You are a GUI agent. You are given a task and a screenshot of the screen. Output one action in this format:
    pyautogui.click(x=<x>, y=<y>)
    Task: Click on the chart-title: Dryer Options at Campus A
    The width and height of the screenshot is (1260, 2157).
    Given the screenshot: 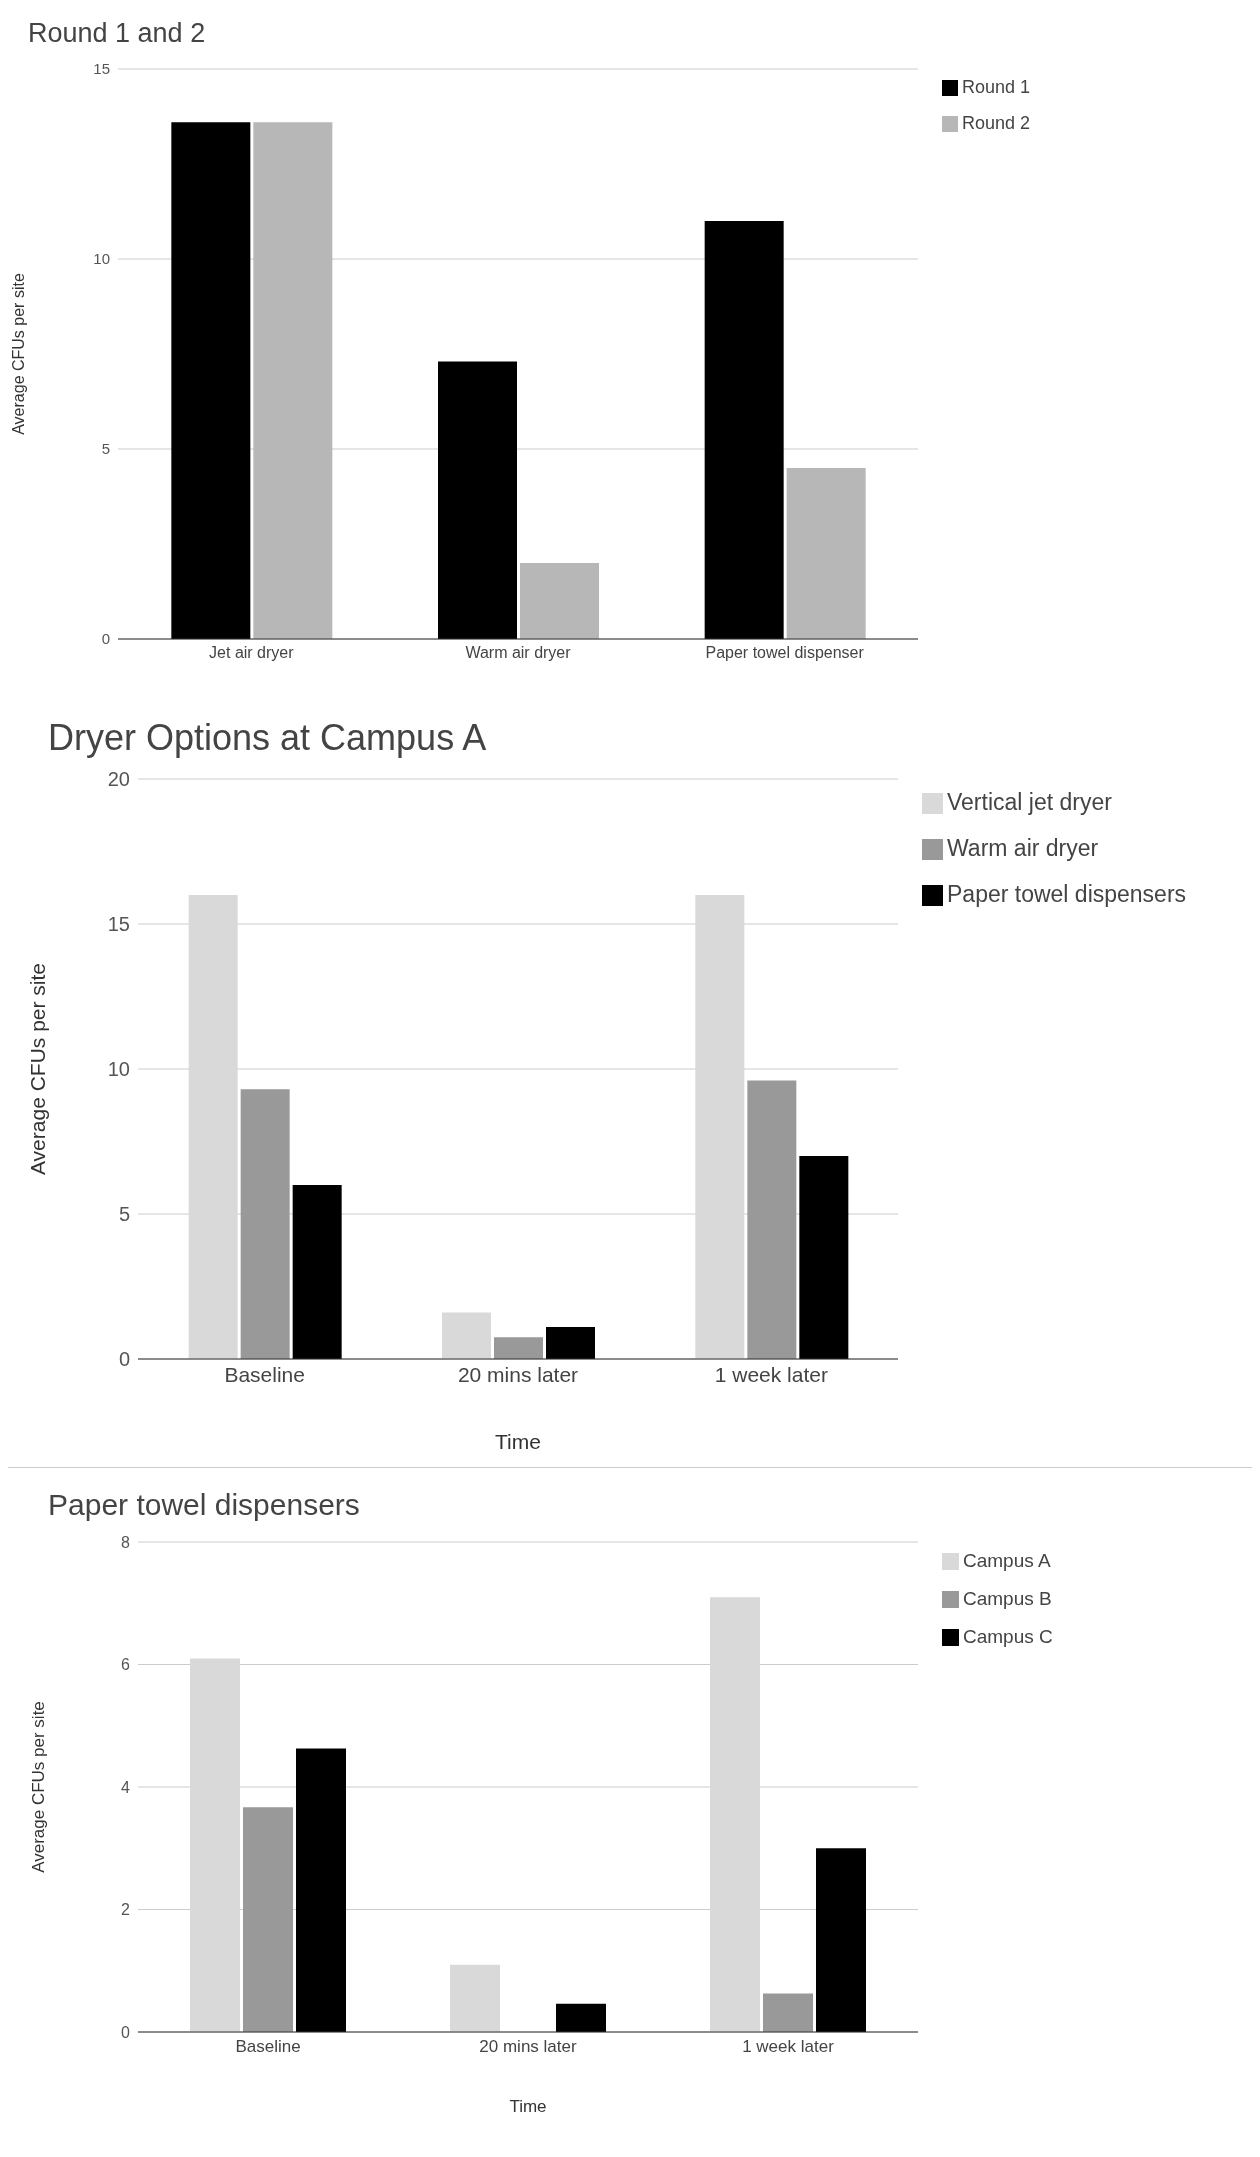 What is the action you would take?
    pyautogui.click(x=267, y=737)
    